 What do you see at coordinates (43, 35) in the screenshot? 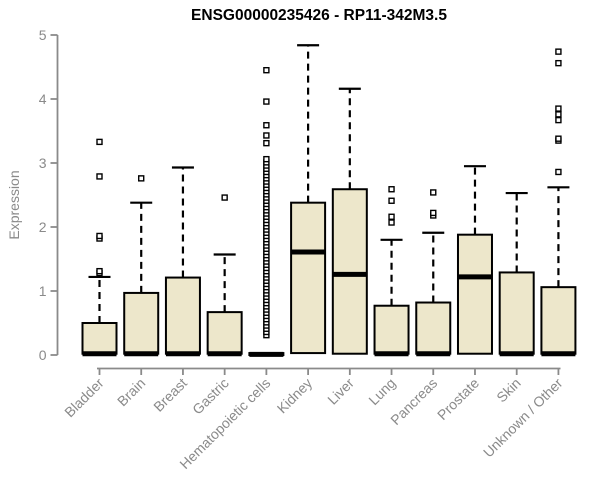
I see `y-tick-label: 5` at bounding box center [43, 35].